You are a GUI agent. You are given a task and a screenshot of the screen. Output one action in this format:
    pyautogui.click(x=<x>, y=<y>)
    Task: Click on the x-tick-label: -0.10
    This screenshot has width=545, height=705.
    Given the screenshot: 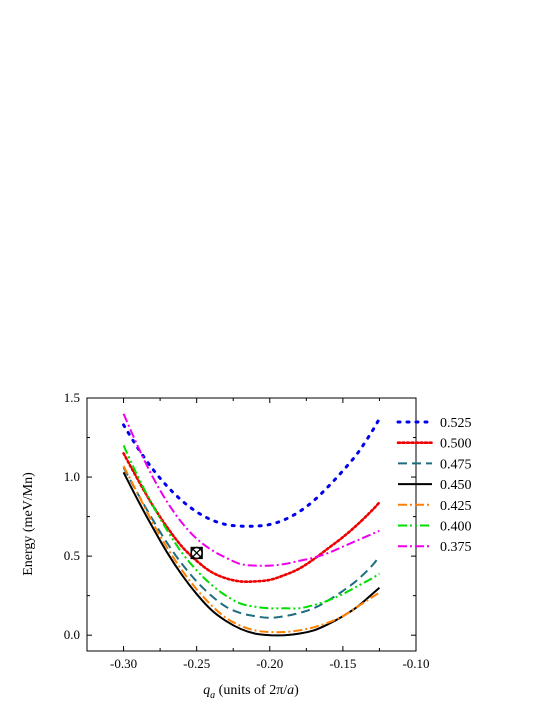 What is the action you would take?
    pyautogui.click(x=415, y=663)
    